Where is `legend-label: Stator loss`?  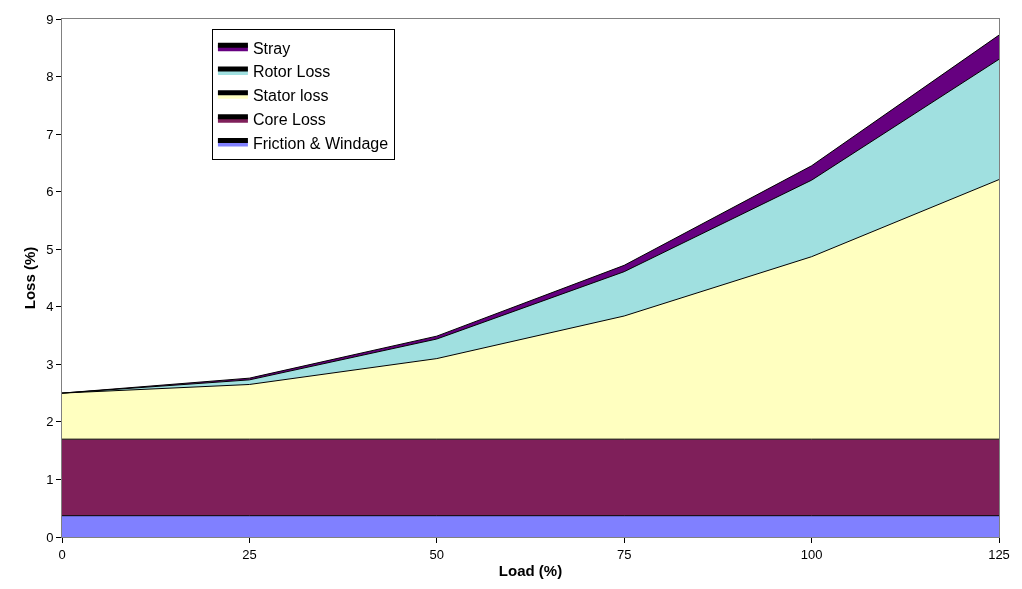
legend-label: Stator loss is located at coordinates (290, 96).